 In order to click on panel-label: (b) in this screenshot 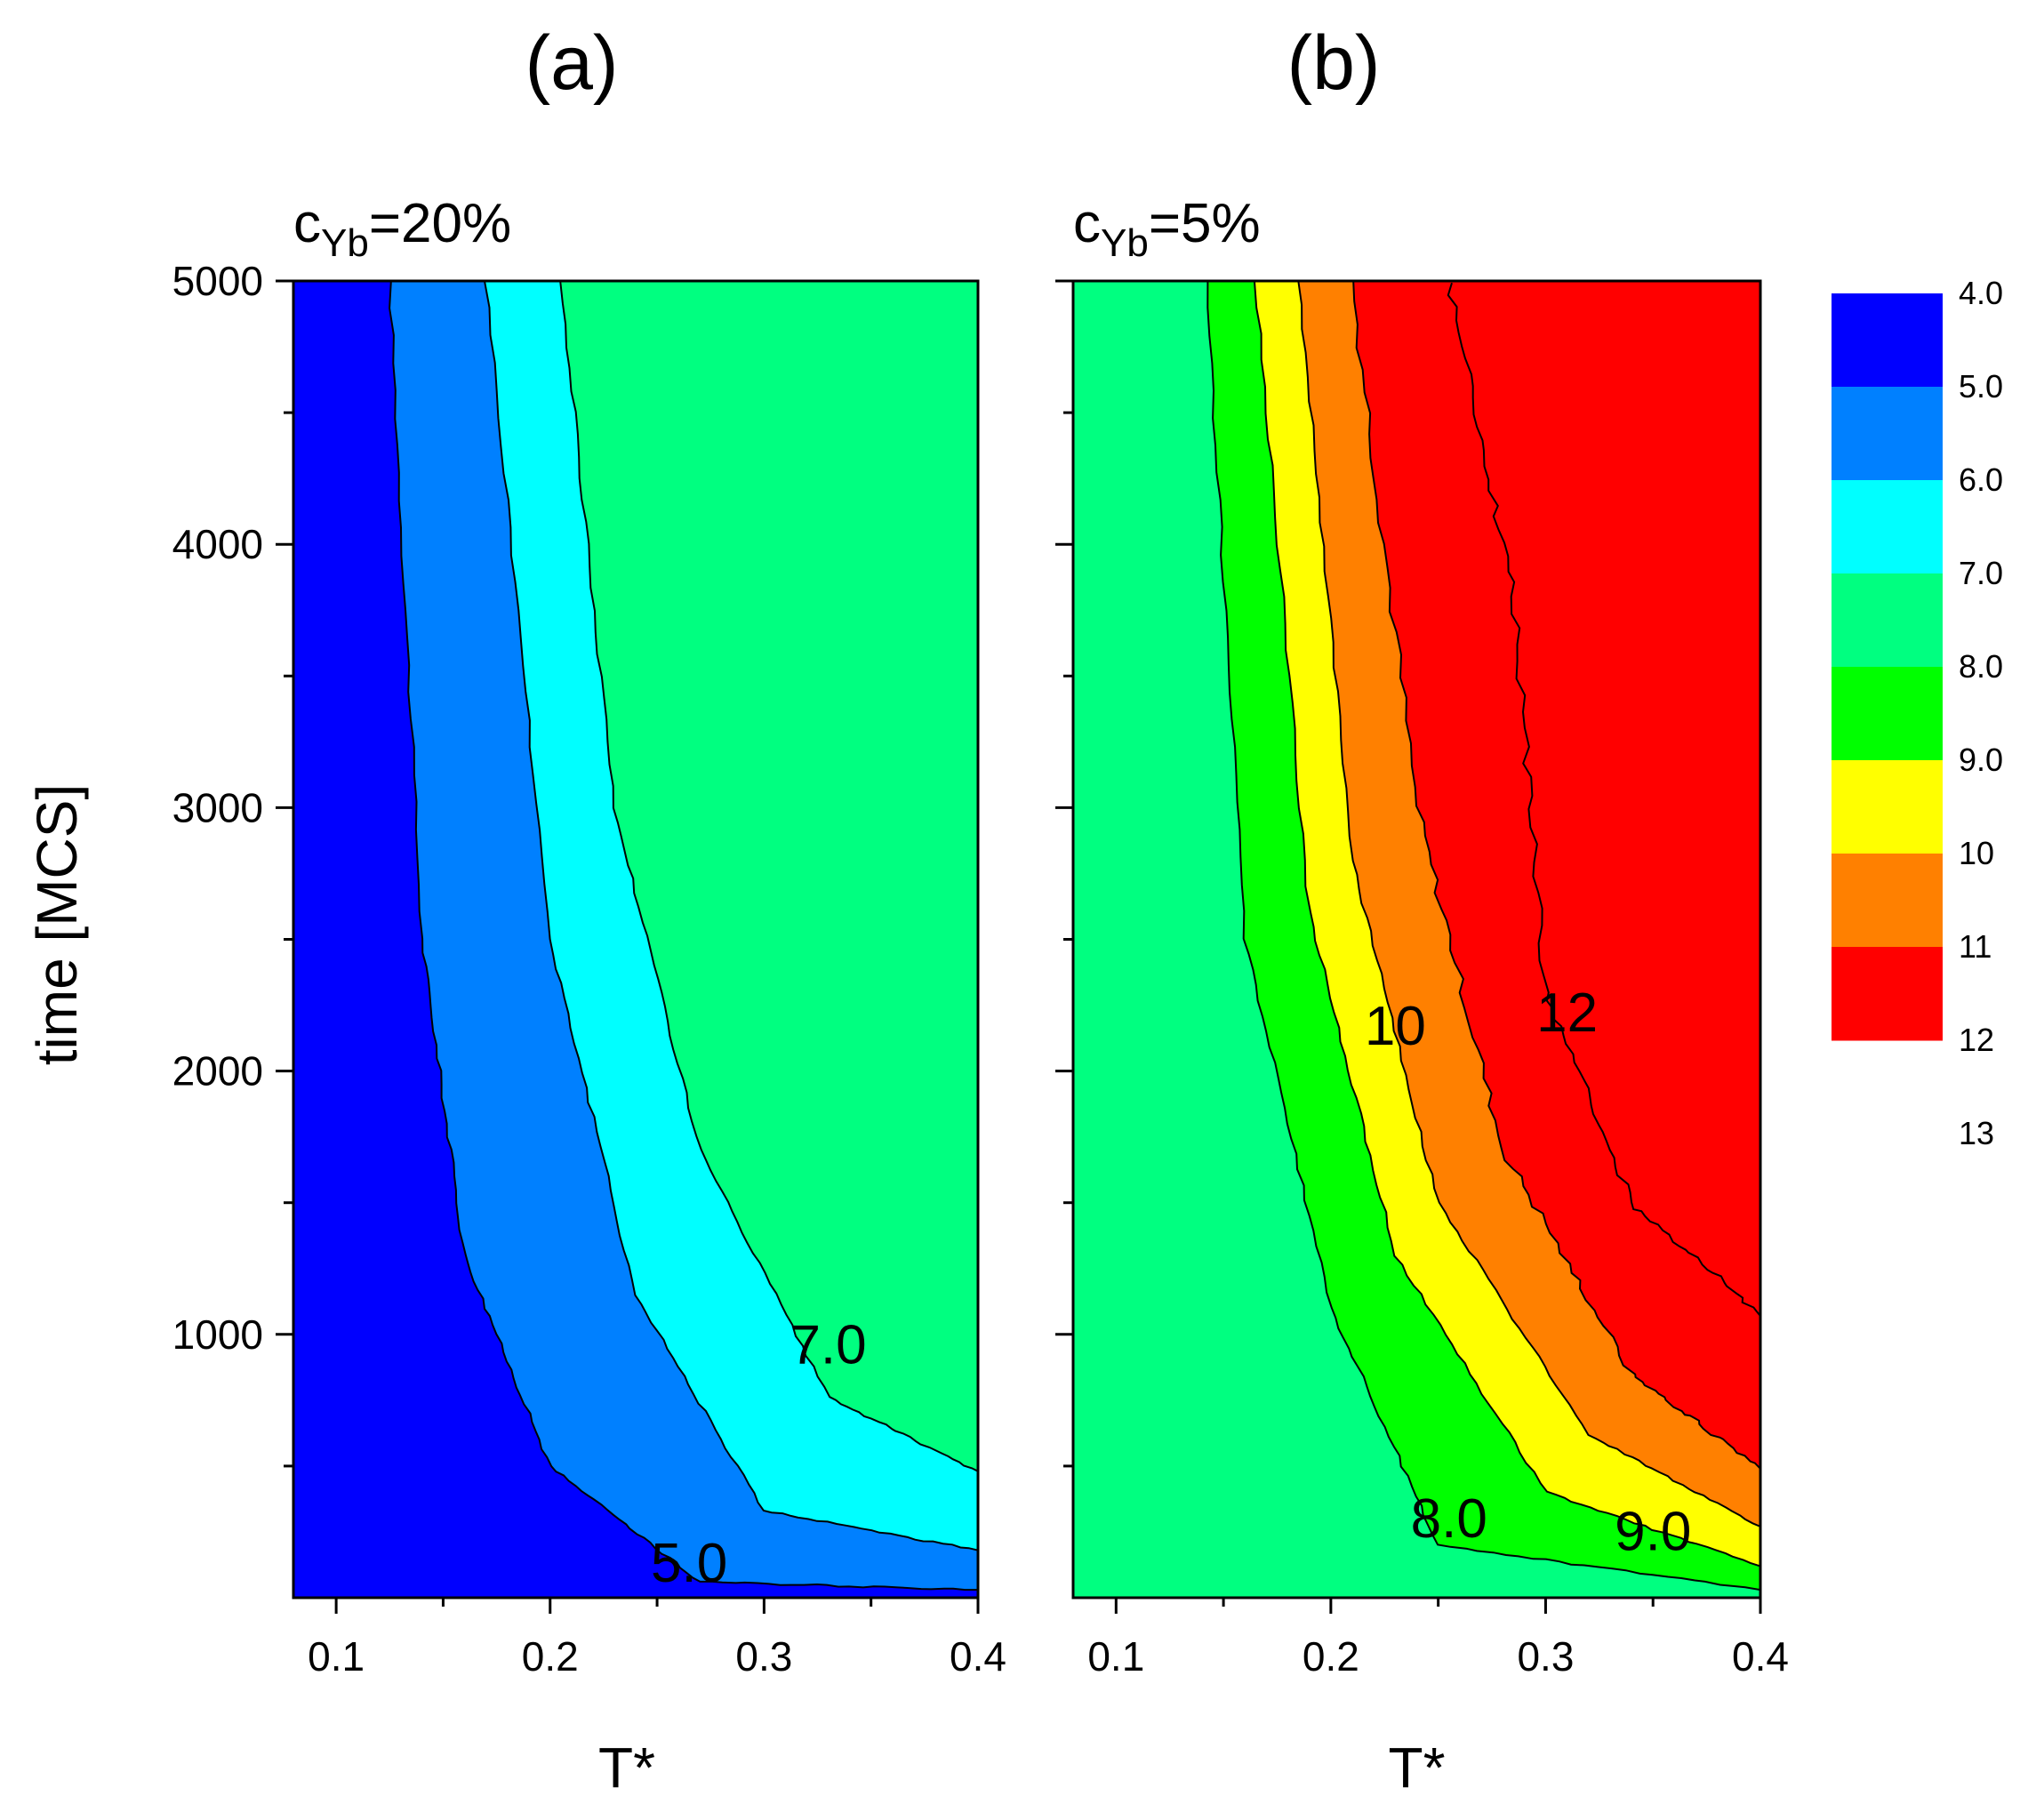, I will do `click(1333, 63)`.